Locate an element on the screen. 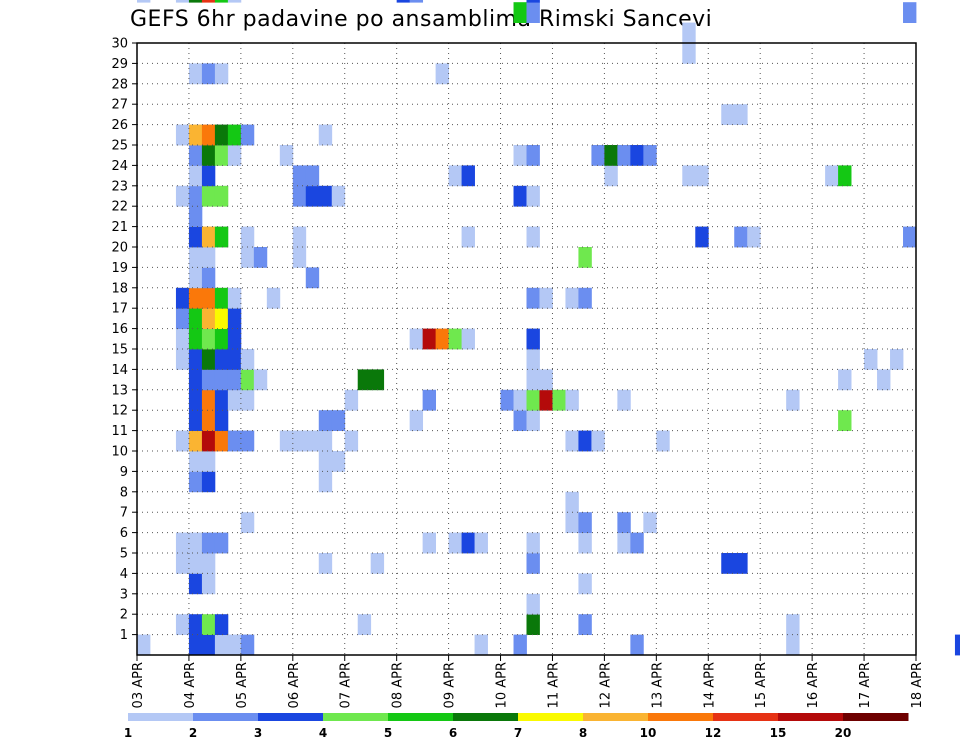 This screenshot has height=742, width=960. y-tick-label: 20 is located at coordinates (119, 248).